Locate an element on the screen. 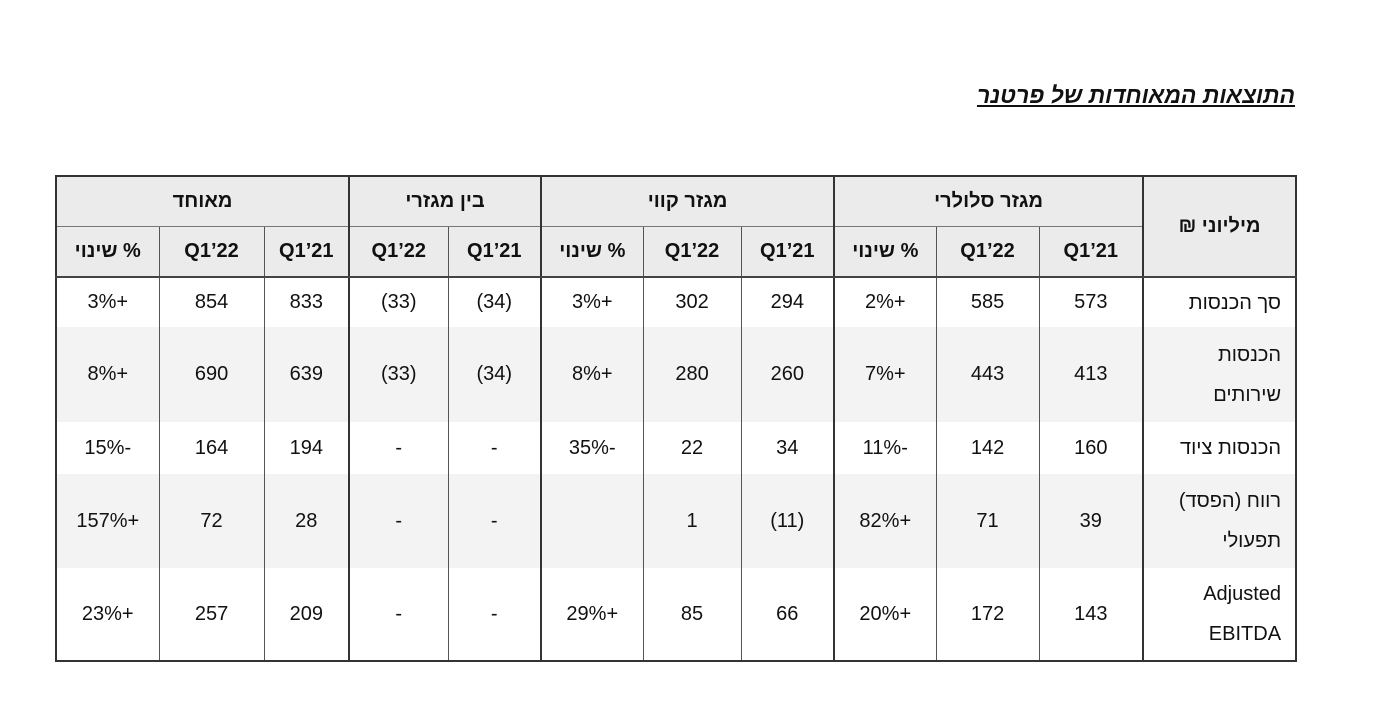 This screenshot has height=724, width=1400. value-cell: 72 is located at coordinates (211, 521).